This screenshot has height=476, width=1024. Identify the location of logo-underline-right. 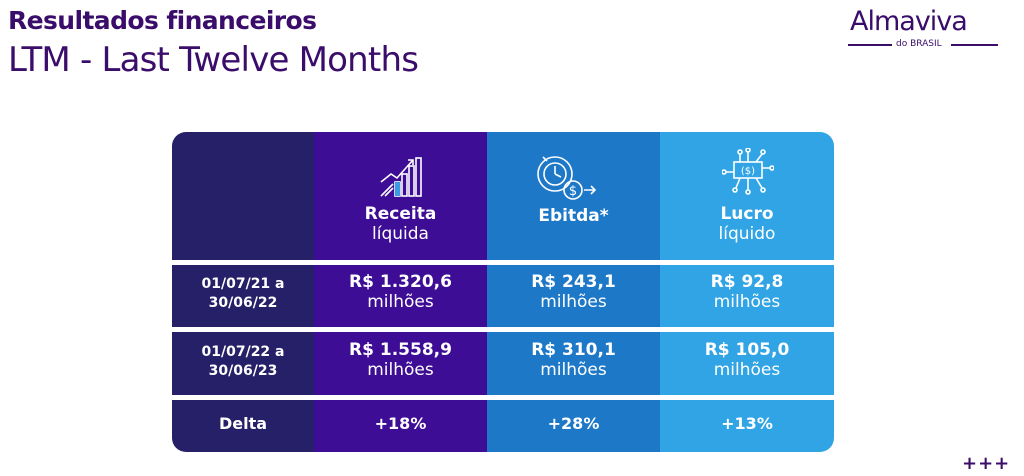
(974, 45).